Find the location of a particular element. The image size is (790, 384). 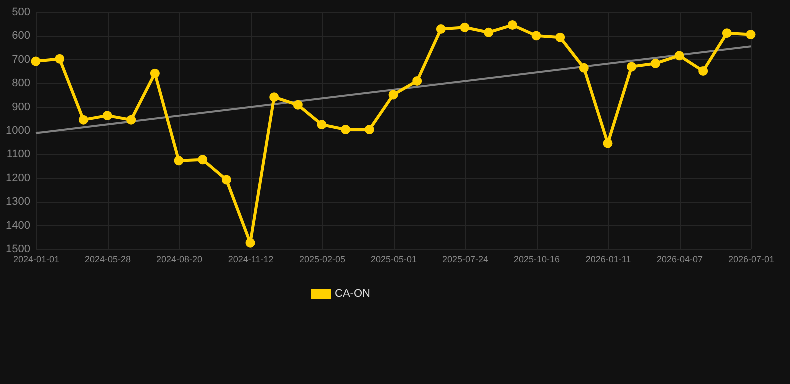

y-tick-label: 1100 is located at coordinates (18, 154).